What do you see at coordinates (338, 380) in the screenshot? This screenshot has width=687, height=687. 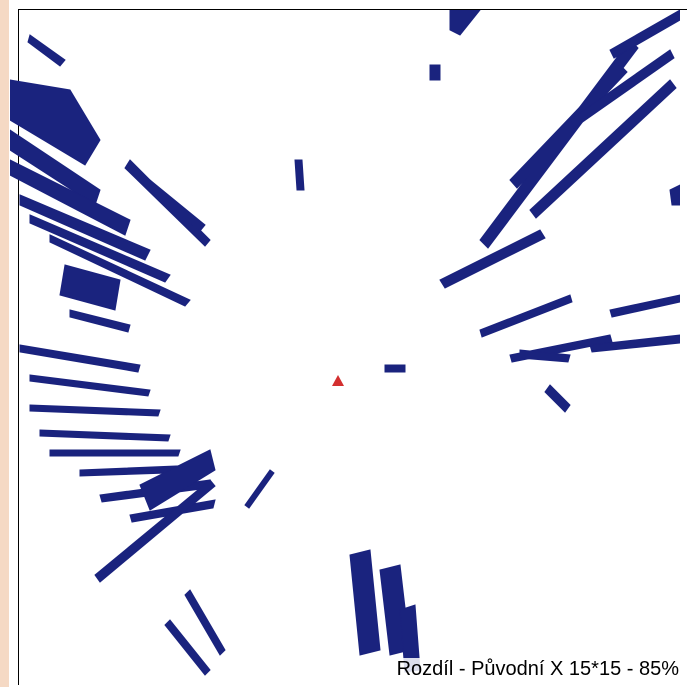 I see `observer-triangle-icon` at bounding box center [338, 380].